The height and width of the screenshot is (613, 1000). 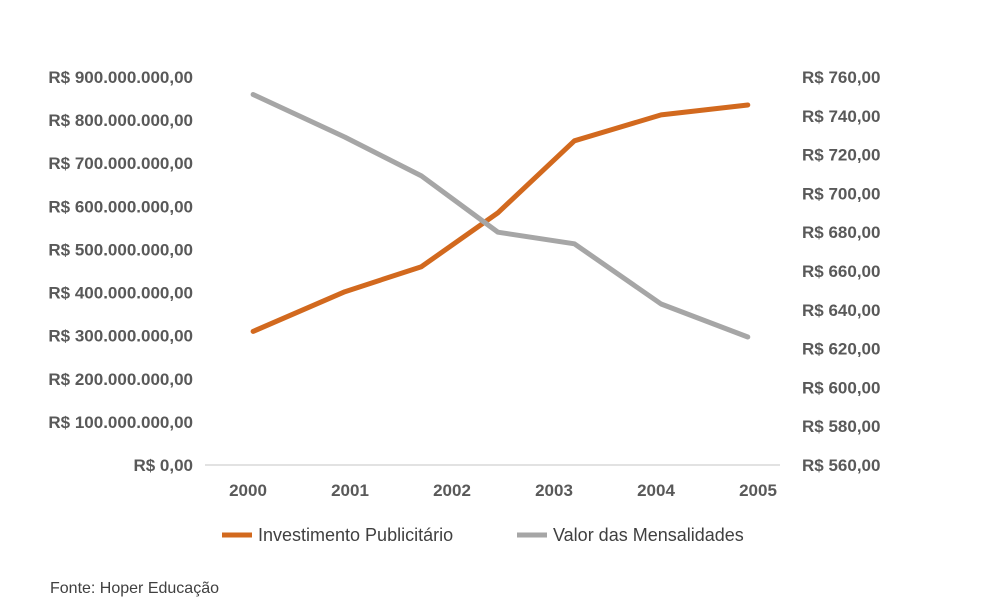 What do you see at coordinates (120, 77) in the screenshot?
I see `left-tick-label: R$ 900.000.000,00` at bounding box center [120, 77].